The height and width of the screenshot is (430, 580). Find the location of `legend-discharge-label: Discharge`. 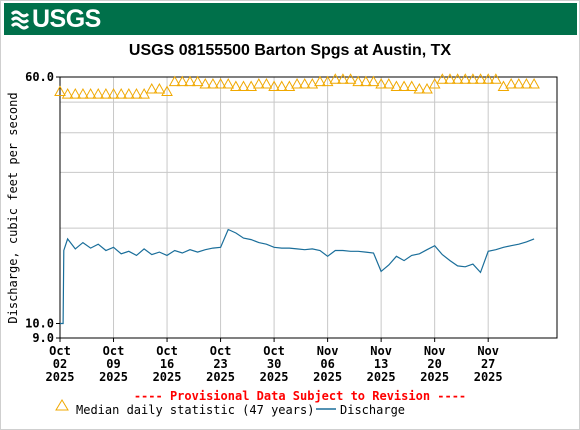

legend-discharge-label: Discharge is located at coordinates (372, 410).